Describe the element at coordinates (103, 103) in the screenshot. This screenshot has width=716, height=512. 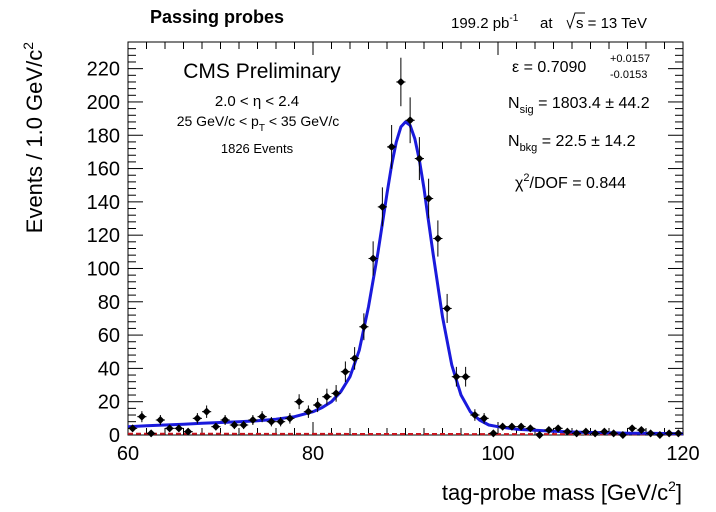
I see `y-tick-label: 200` at that location.